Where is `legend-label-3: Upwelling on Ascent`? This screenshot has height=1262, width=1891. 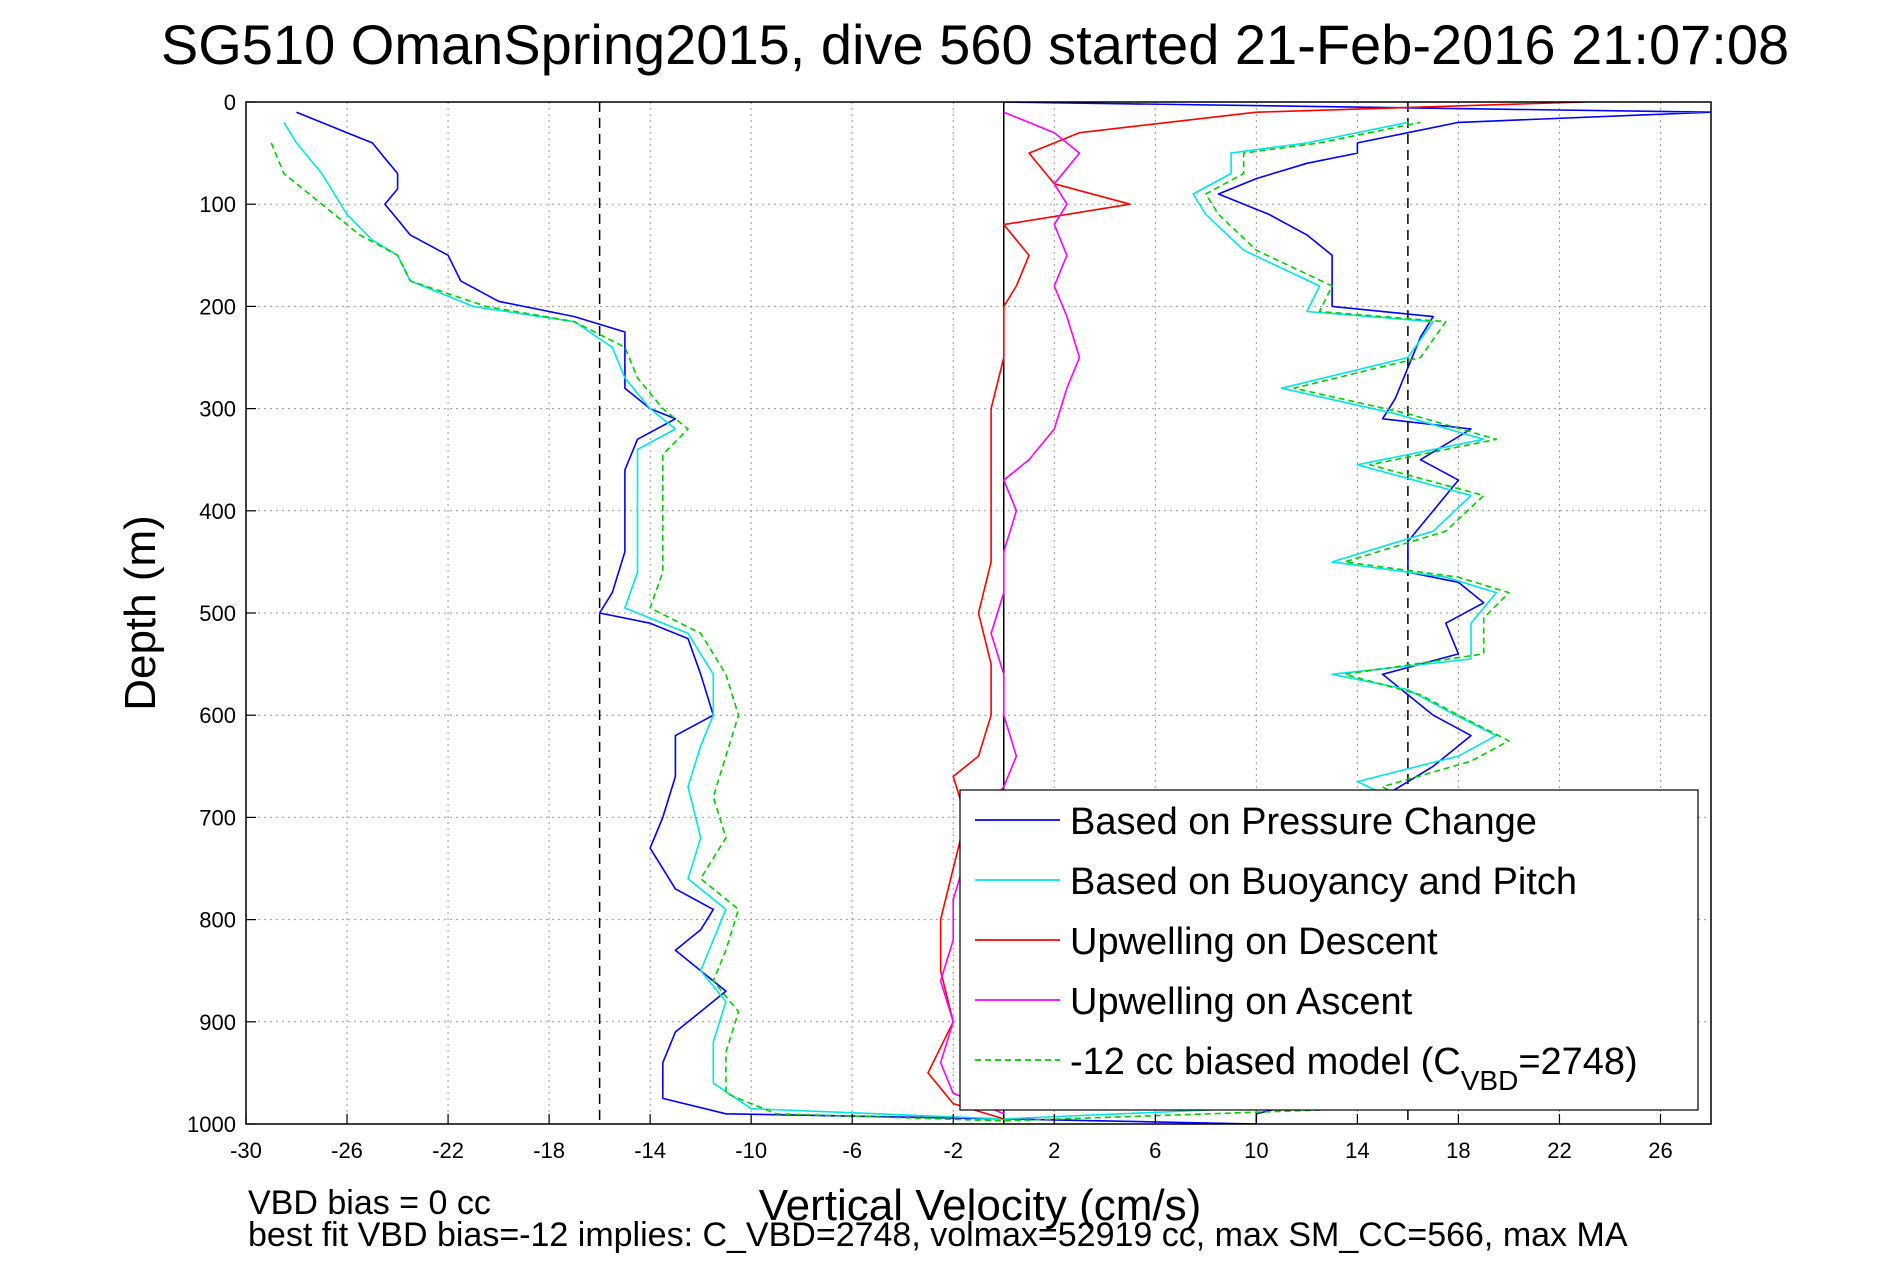 legend-label-3: Upwelling on Ascent is located at coordinates (1241, 1002).